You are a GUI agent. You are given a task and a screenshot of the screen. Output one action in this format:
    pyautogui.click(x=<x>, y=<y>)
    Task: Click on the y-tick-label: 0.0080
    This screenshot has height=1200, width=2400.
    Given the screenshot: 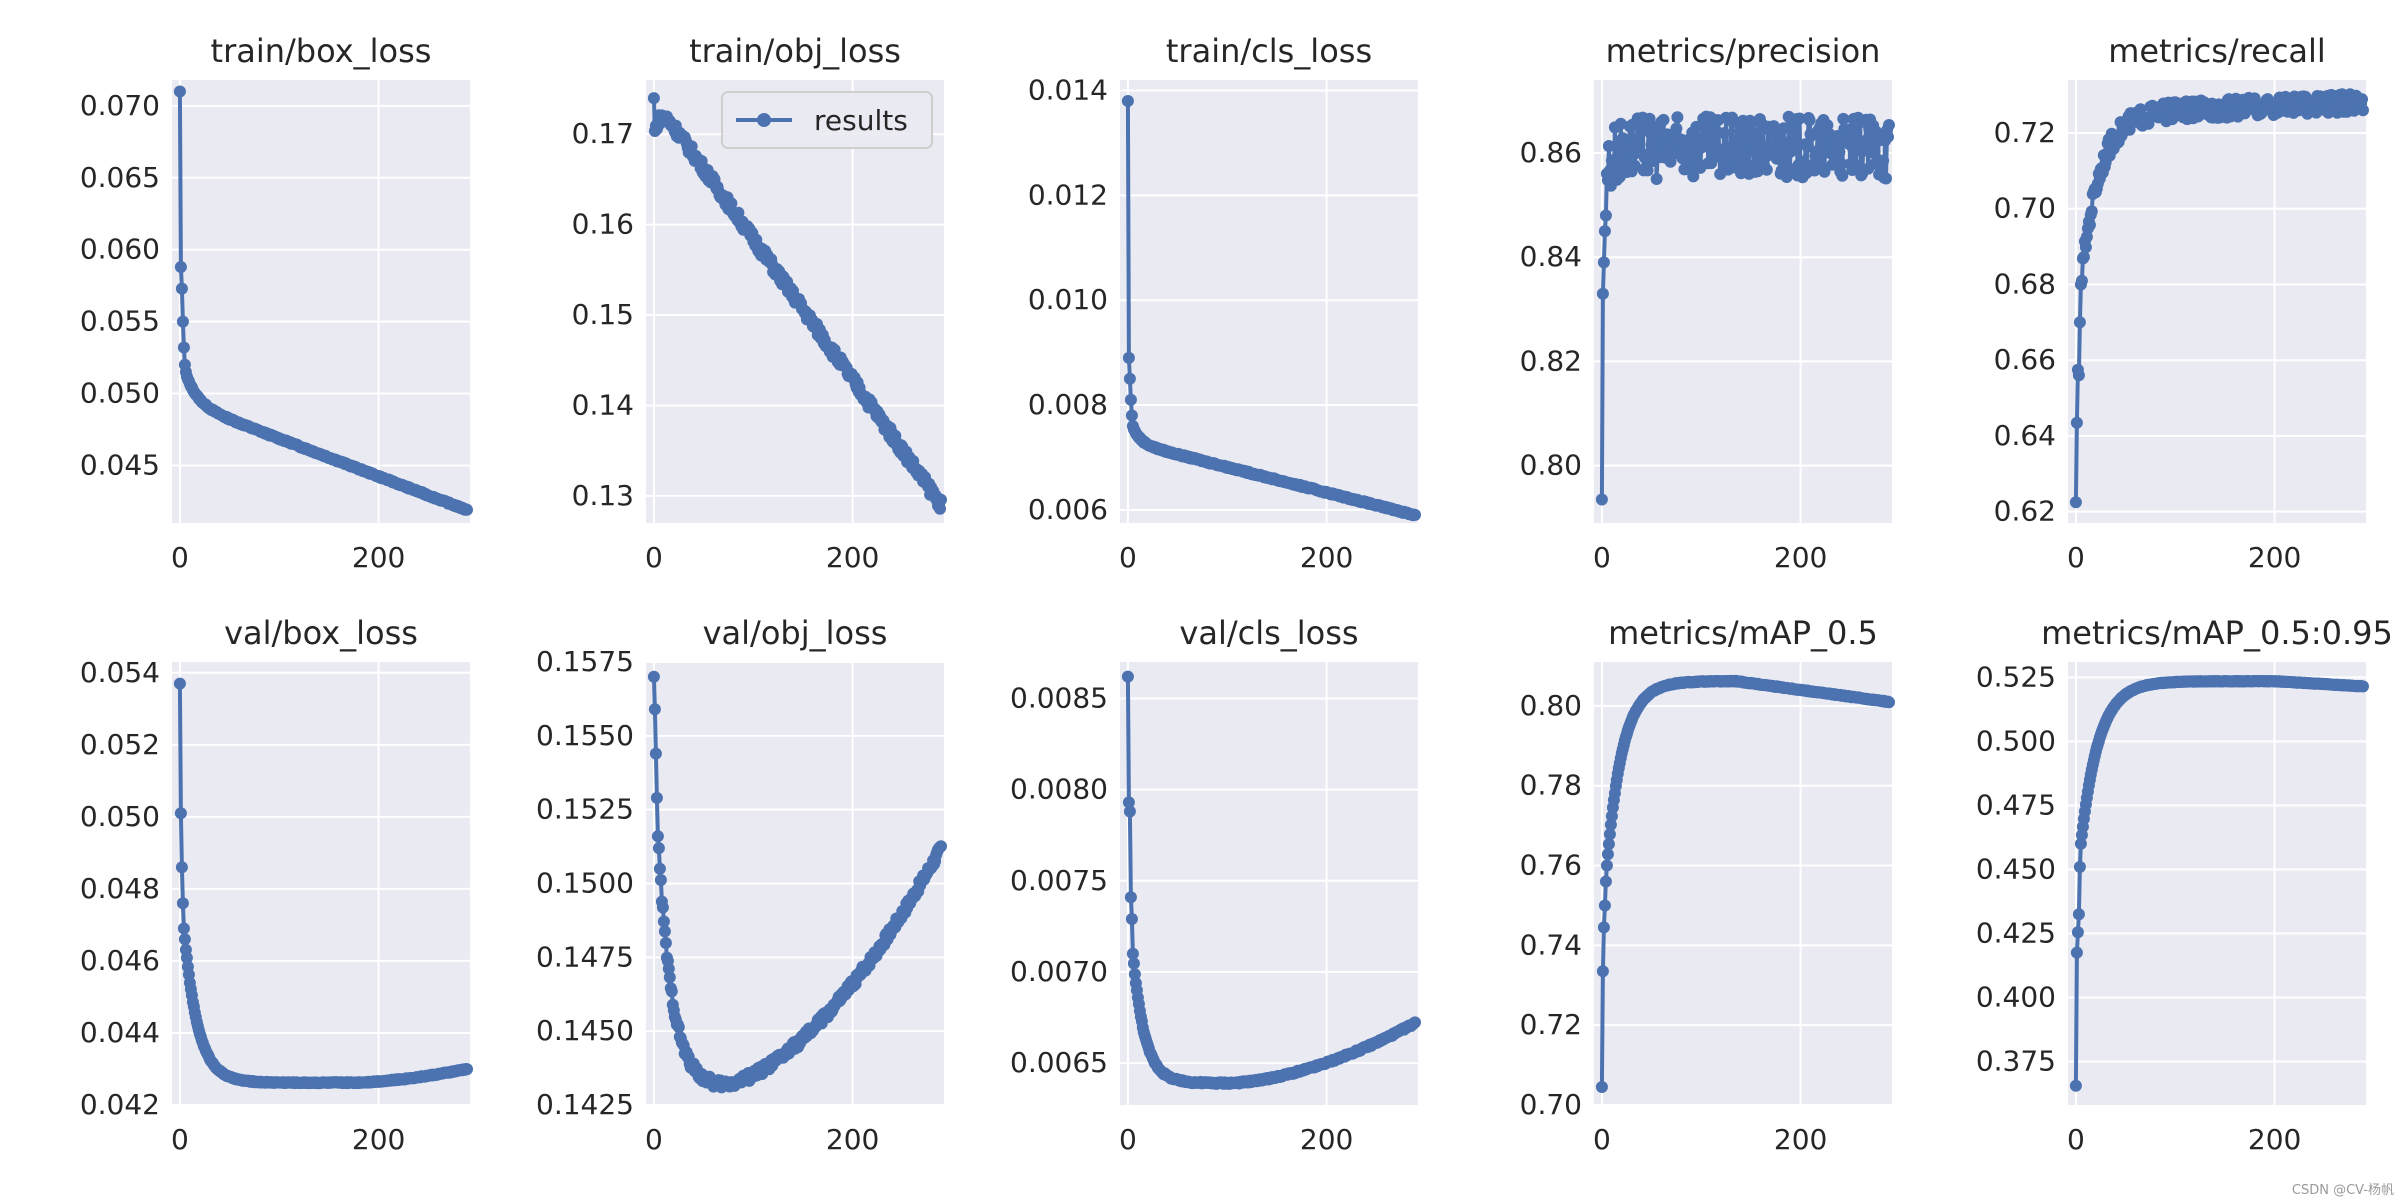 What is the action you would take?
    pyautogui.click(x=1059, y=789)
    